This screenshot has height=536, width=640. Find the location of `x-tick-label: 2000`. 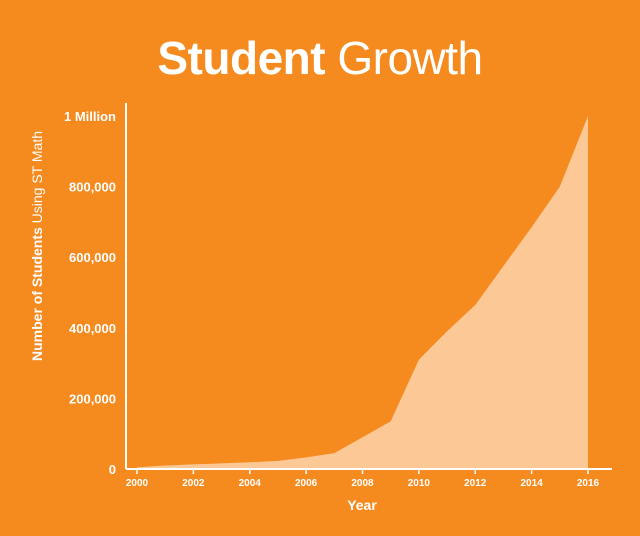

x-tick-label: 2000 is located at coordinates (137, 483).